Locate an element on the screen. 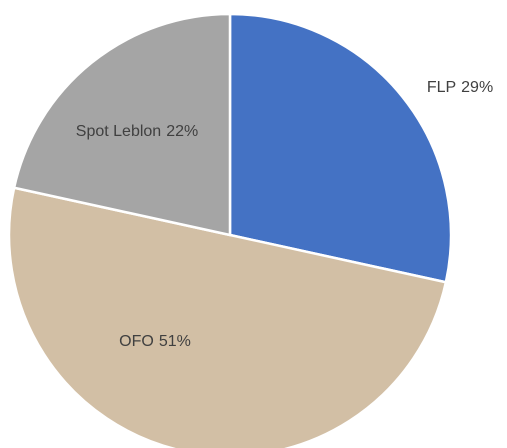 The height and width of the screenshot is (448, 507). slice-label-value: 51% is located at coordinates (175, 341).